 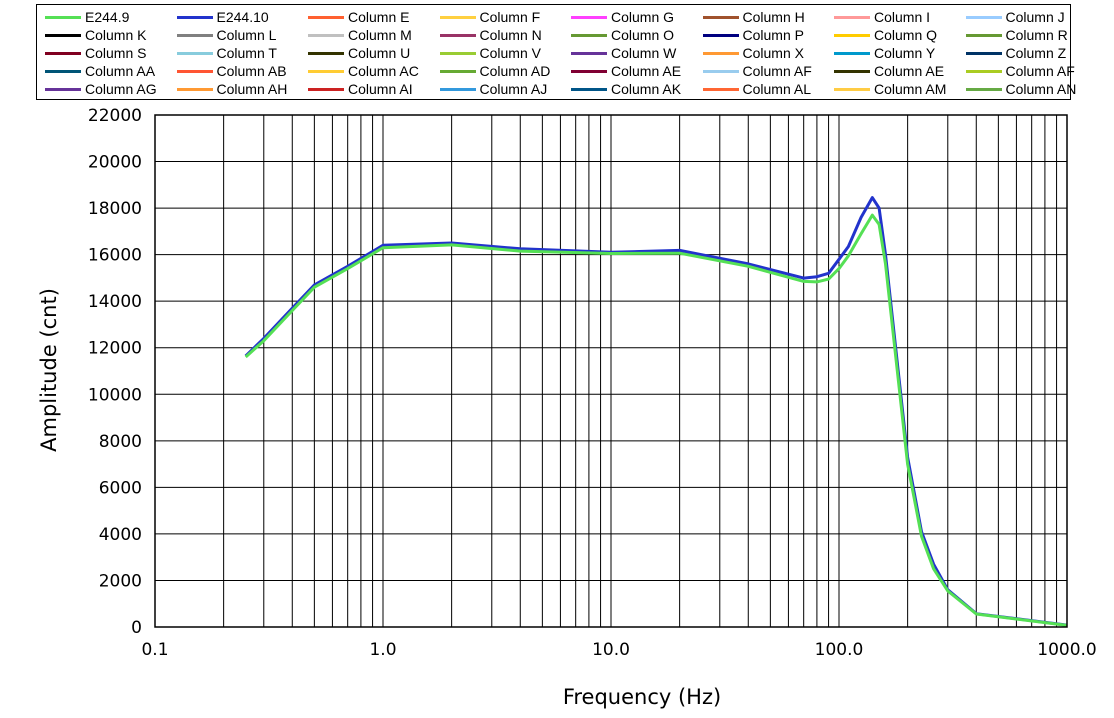 I want to click on y-tick-label: 2000, so click(x=120, y=581).